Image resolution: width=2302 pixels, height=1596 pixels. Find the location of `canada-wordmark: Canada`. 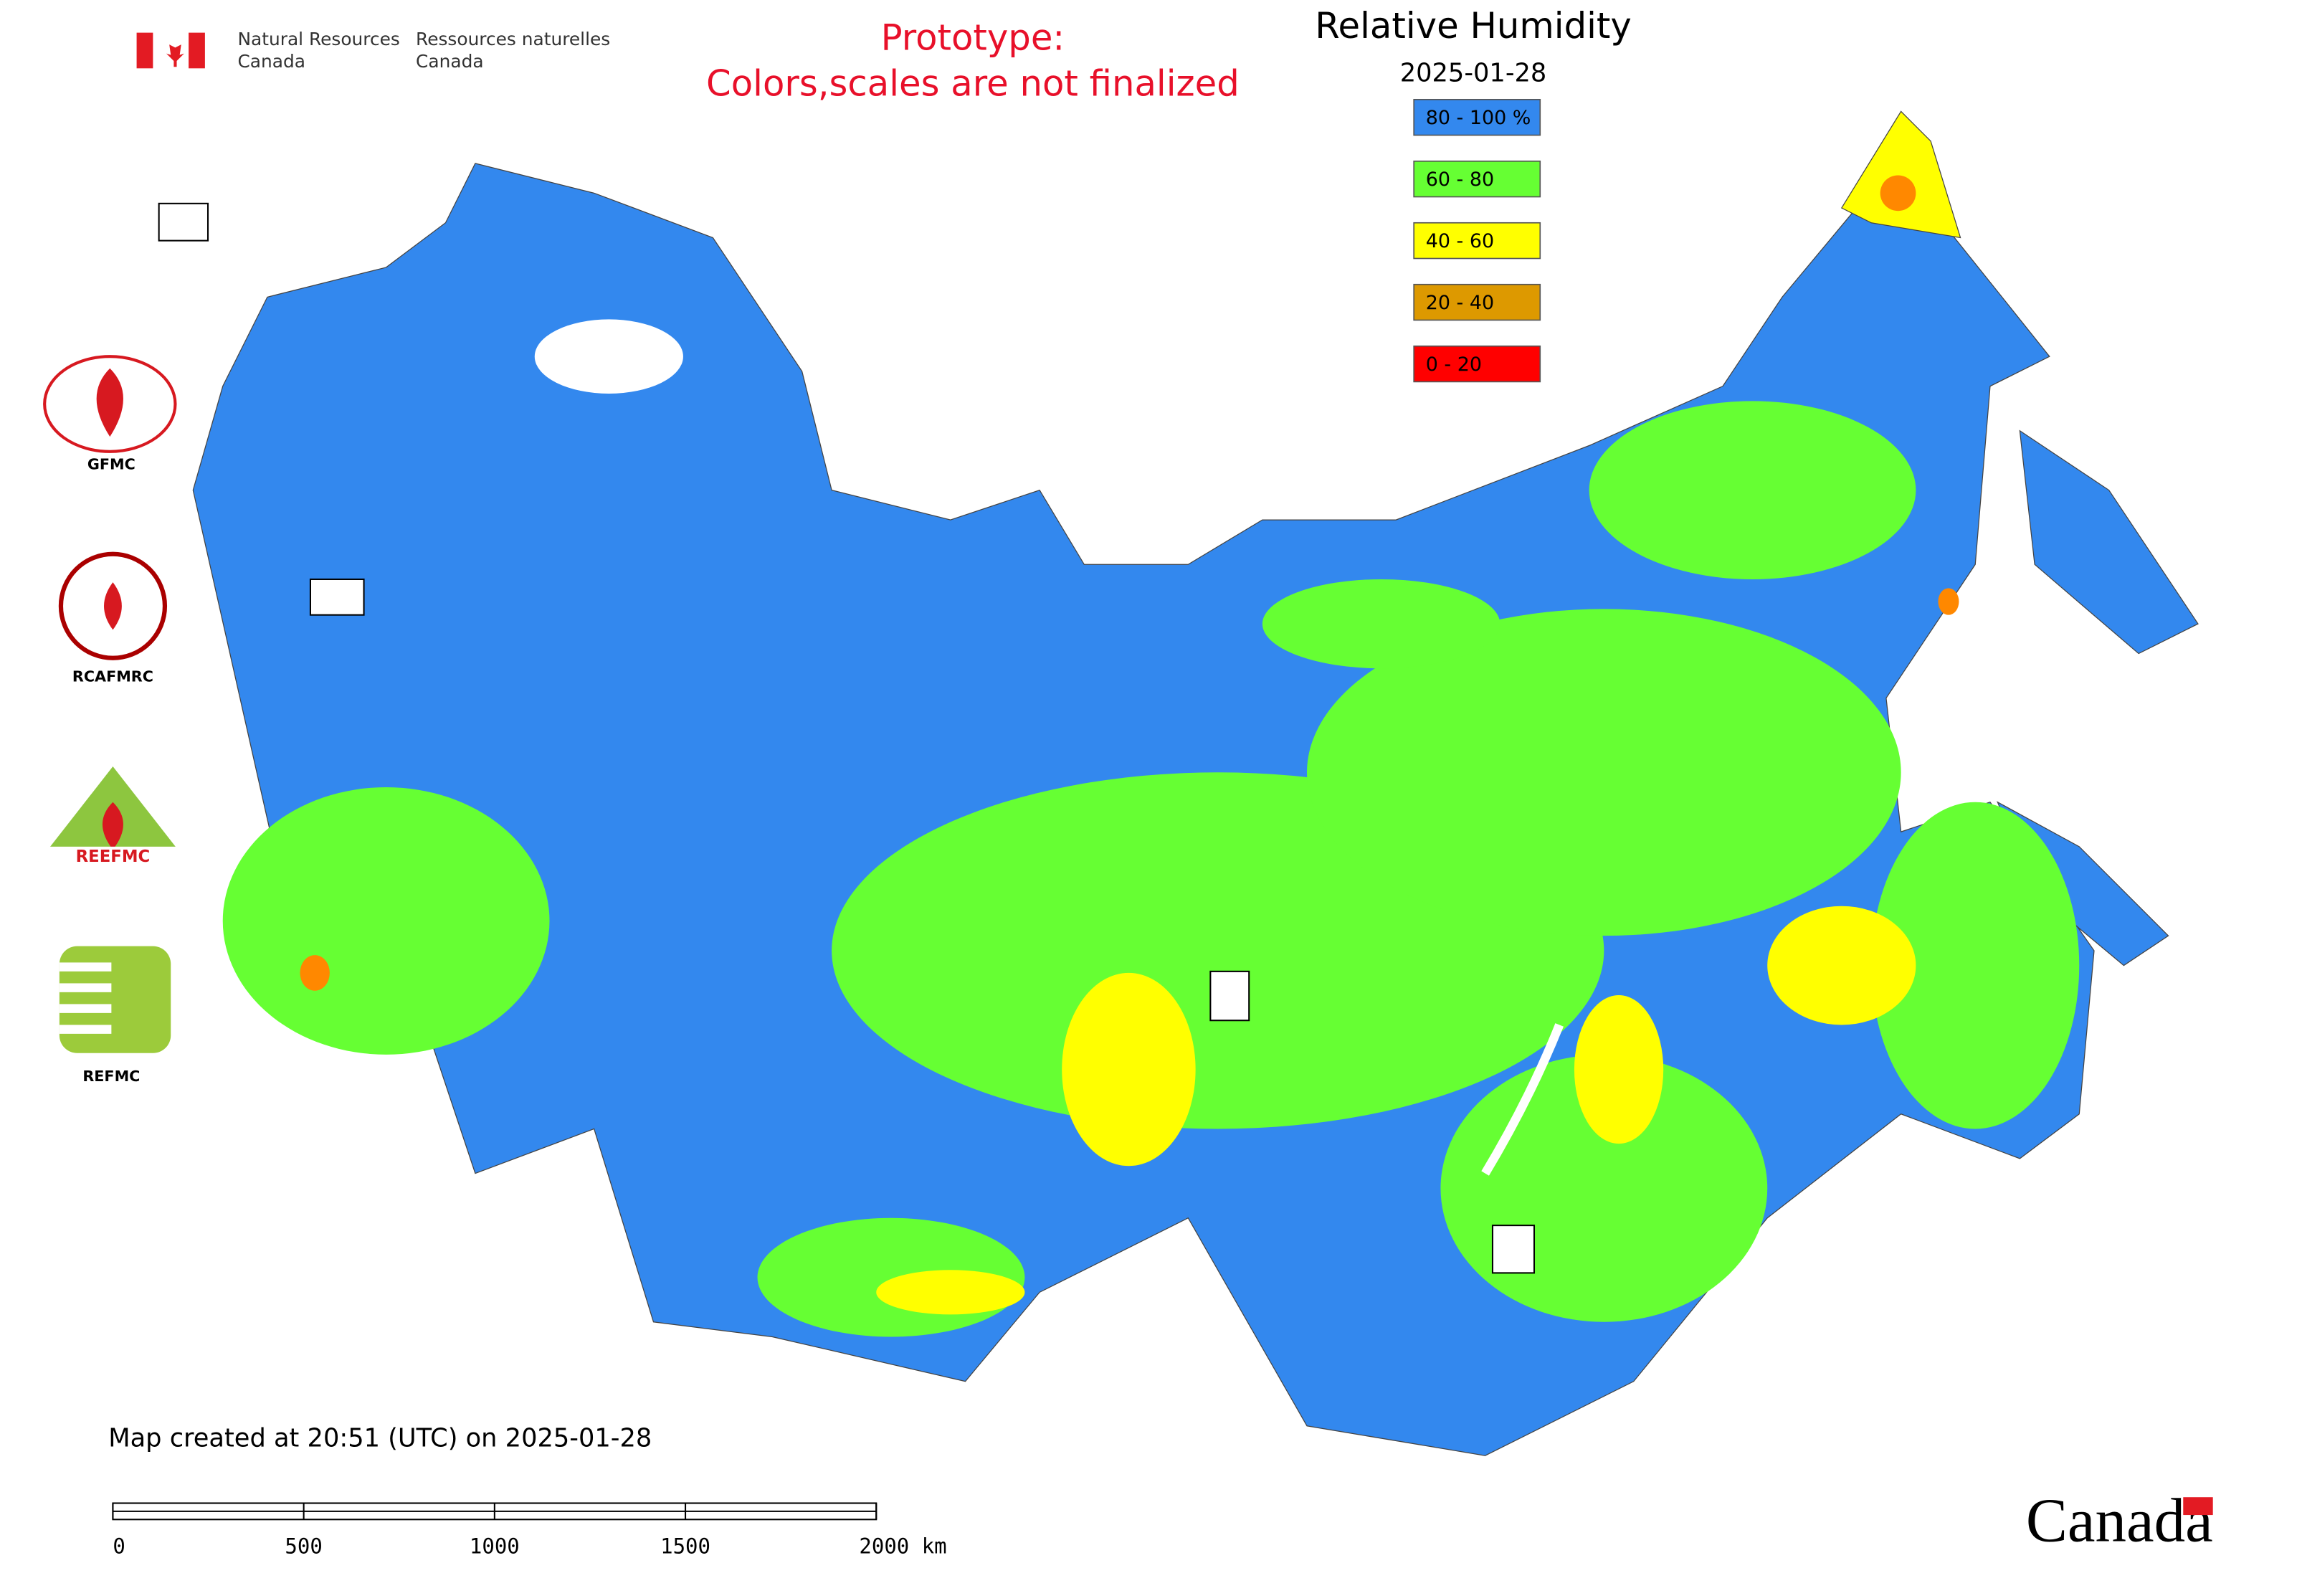

canada-wordmark: Canada is located at coordinates (2120, 1520).